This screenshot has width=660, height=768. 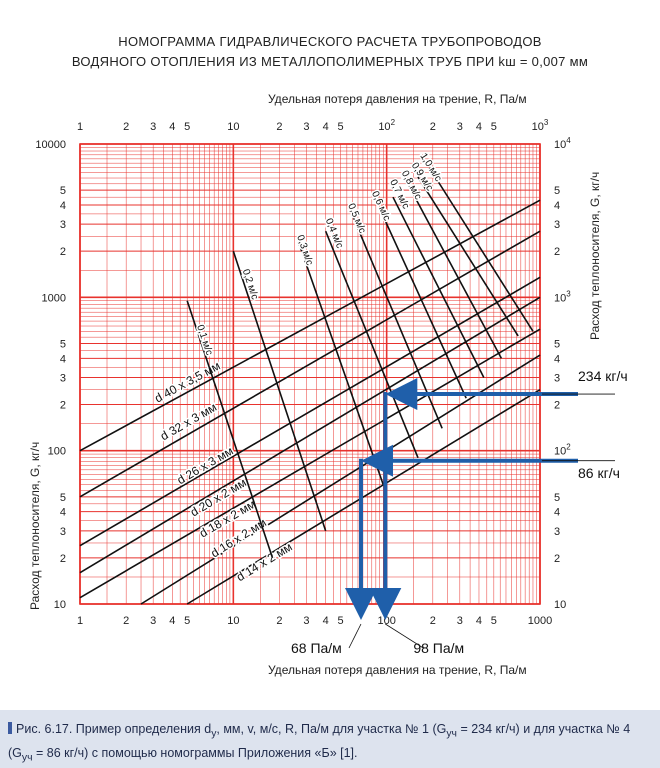 What do you see at coordinates (27, 757) in the screenshot?
I see `caption-sub-3: уч` at bounding box center [27, 757].